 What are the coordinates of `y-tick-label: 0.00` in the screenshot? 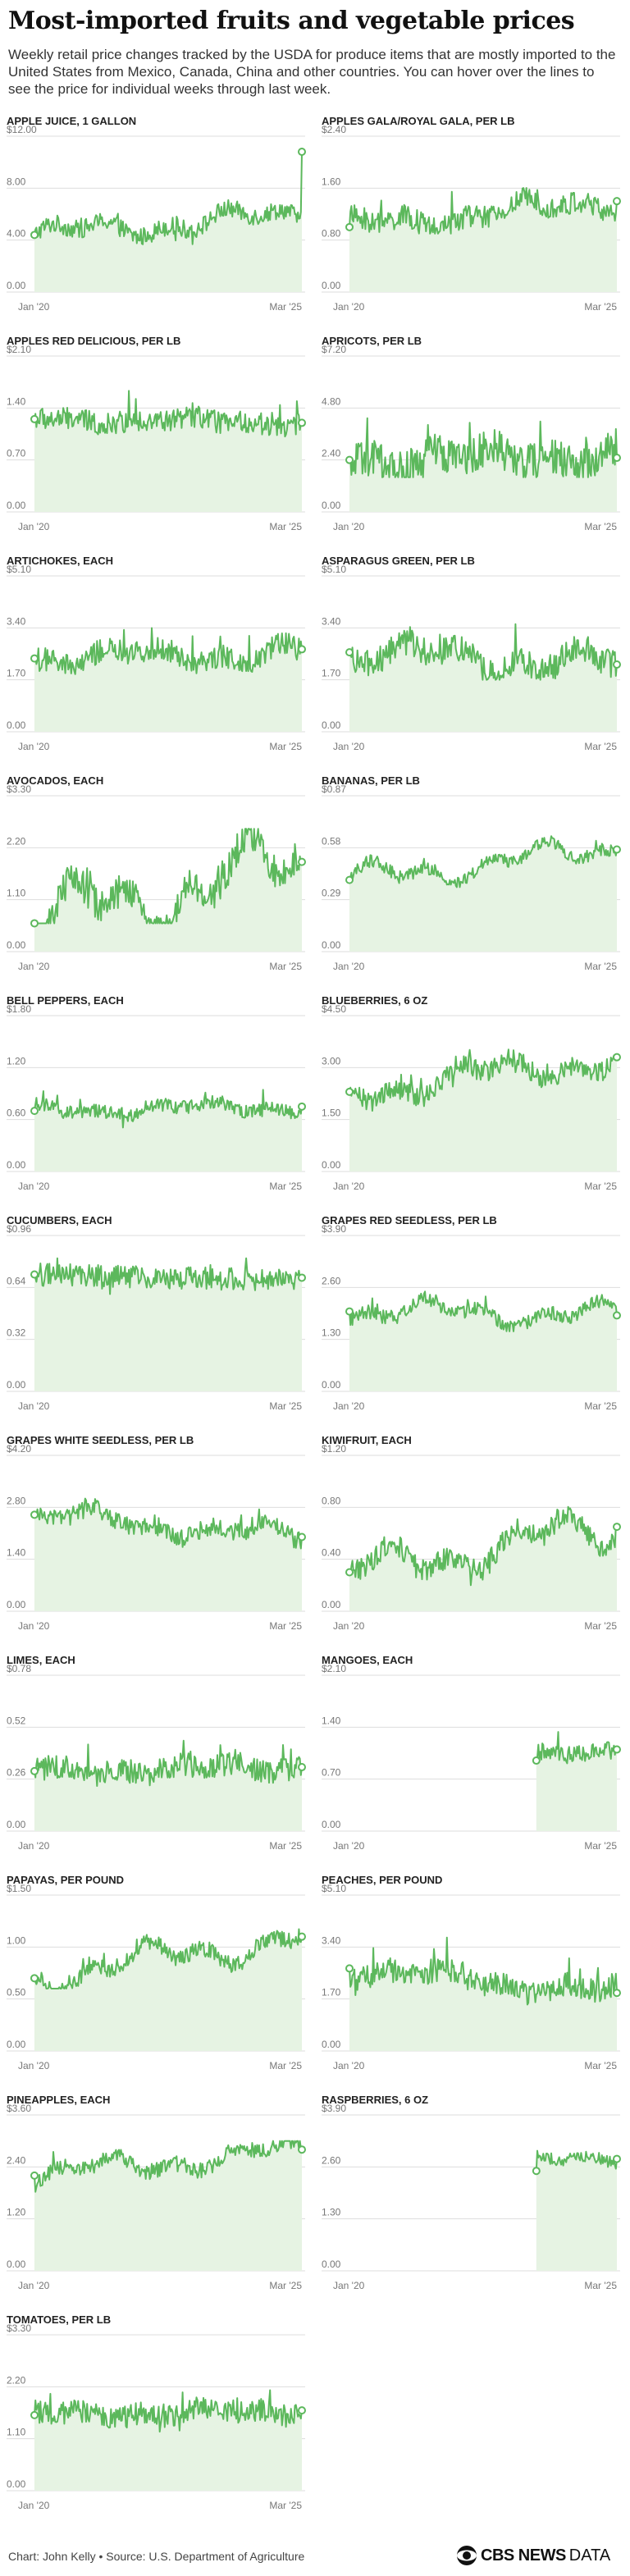 It's located at (17, 286).